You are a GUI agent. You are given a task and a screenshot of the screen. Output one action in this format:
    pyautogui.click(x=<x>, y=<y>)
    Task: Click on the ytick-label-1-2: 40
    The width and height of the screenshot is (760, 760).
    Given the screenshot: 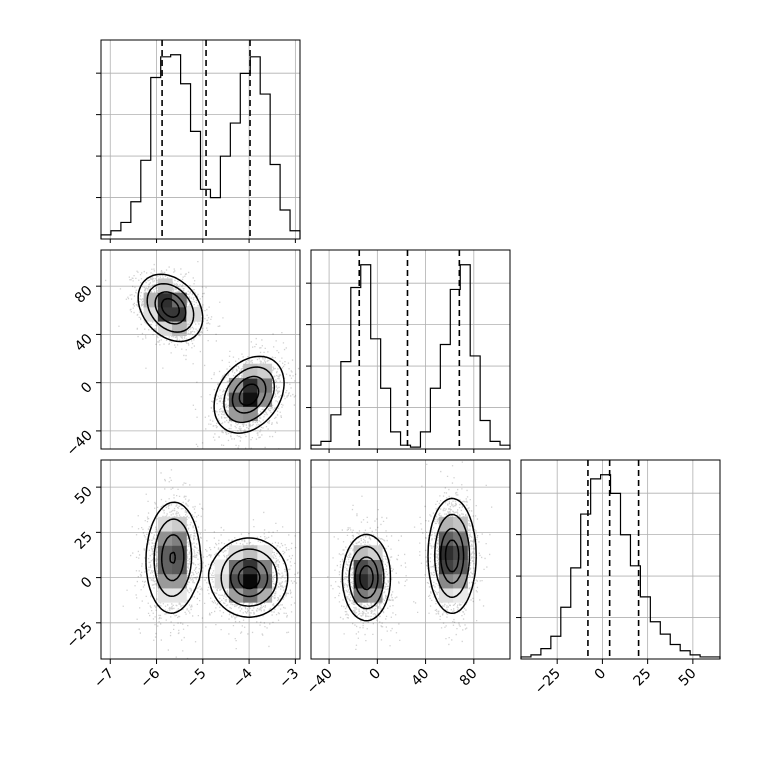 What is the action you would take?
    pyautogui.click(x=84, y=343)
    